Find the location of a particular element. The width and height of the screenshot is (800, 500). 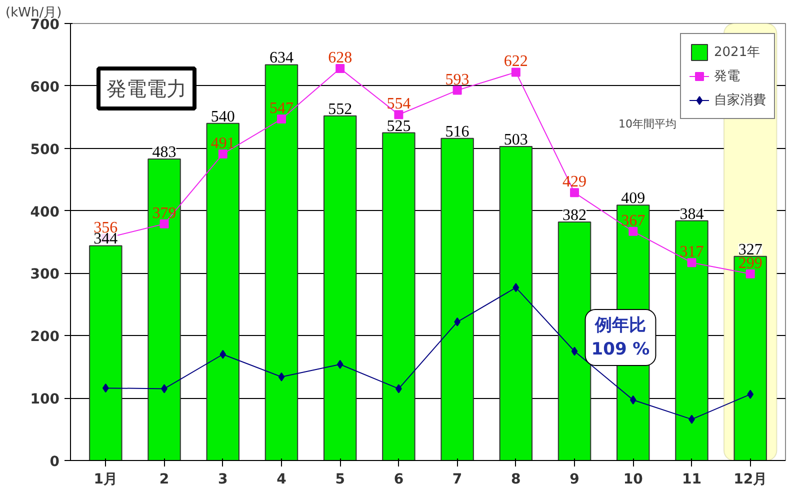

y-tick-label: 0 is located at coordinates (55, 462).